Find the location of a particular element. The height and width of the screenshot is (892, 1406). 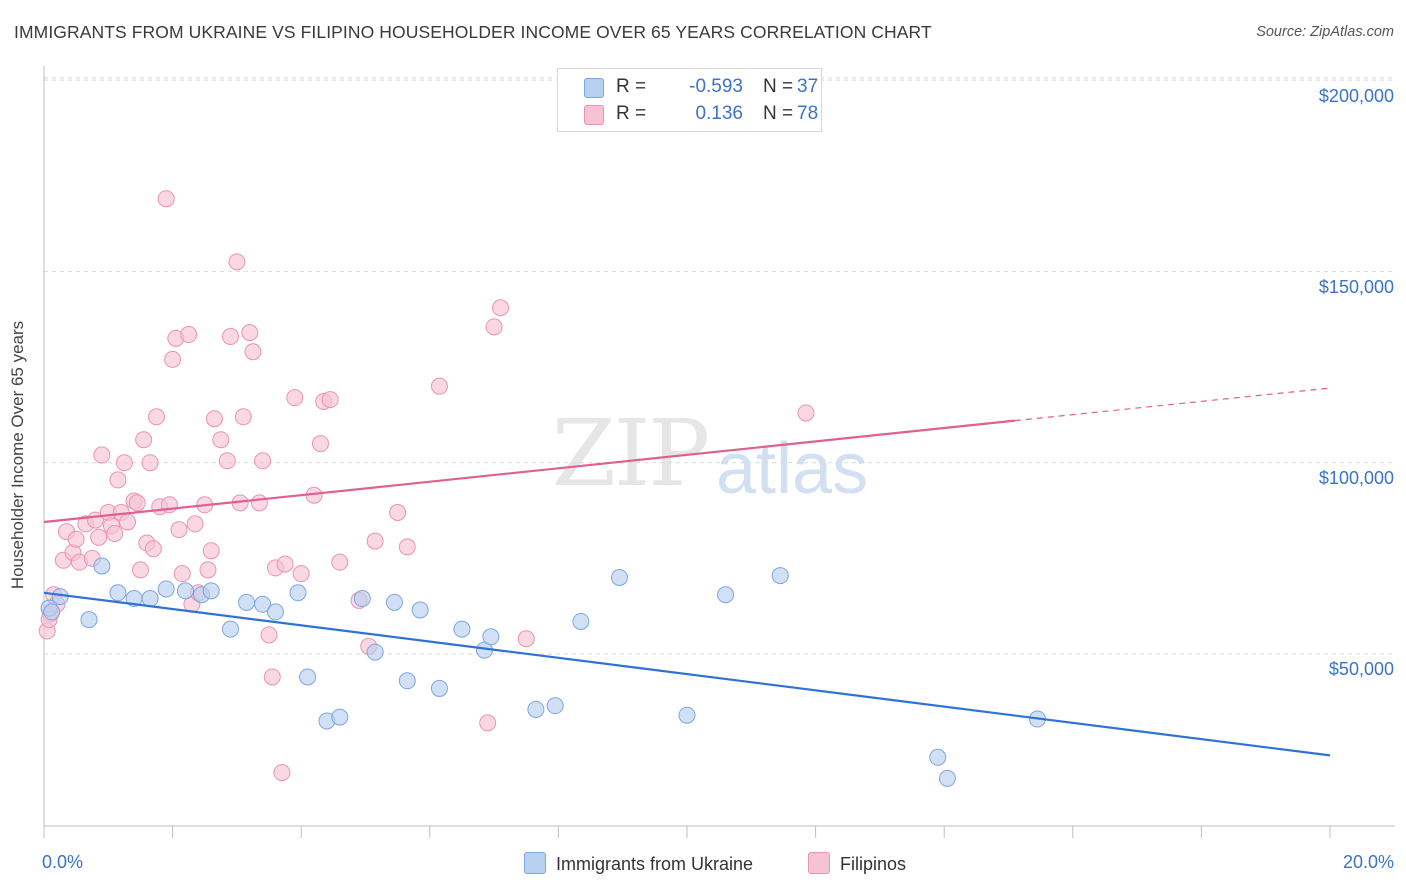

y-tick-label-100000: $100,000 is located at coordinates (1356, 478).